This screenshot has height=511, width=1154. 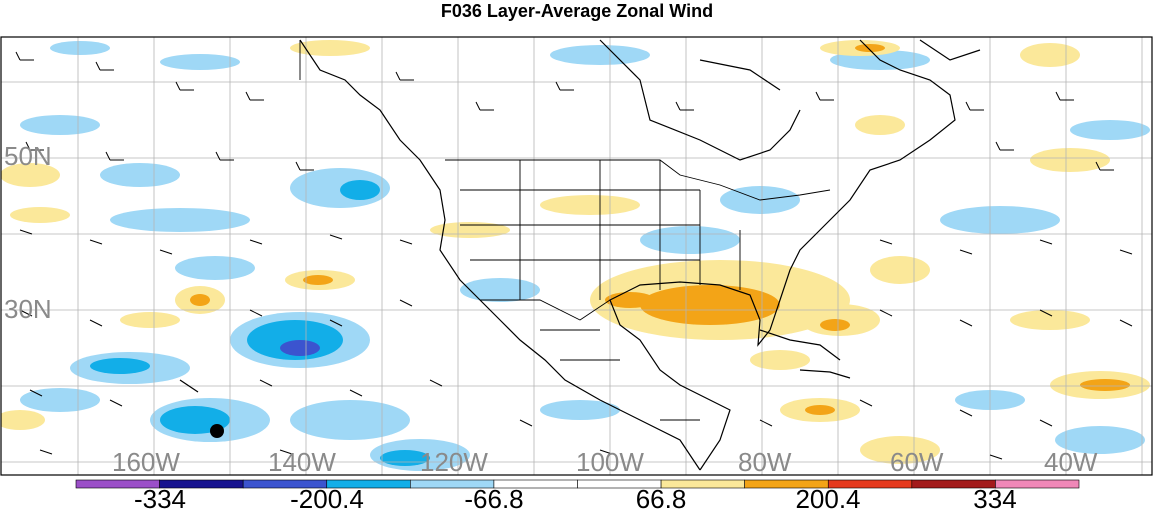 What do you see at coordinates (994, 497) in the screenshot?
I see `colorbar-label-334: 334` at bounding box center [994, 497].